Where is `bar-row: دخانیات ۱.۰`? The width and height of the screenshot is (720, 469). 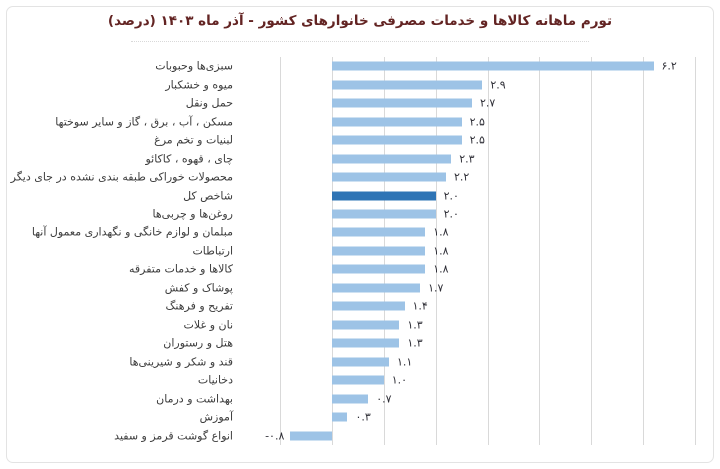
bar-row: دخانیات ۱.۰ is located at coordinates (360, 380).